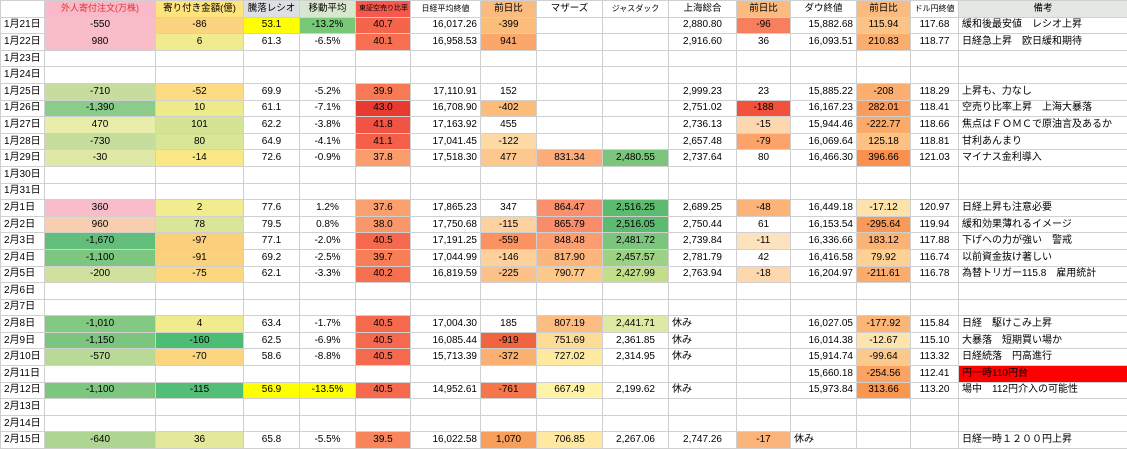 This screenshot has height=449, width=1127. Describe the element at coordinates (570, 208) in the screenshot. I see `cell-mothers: 864.47` at that location.